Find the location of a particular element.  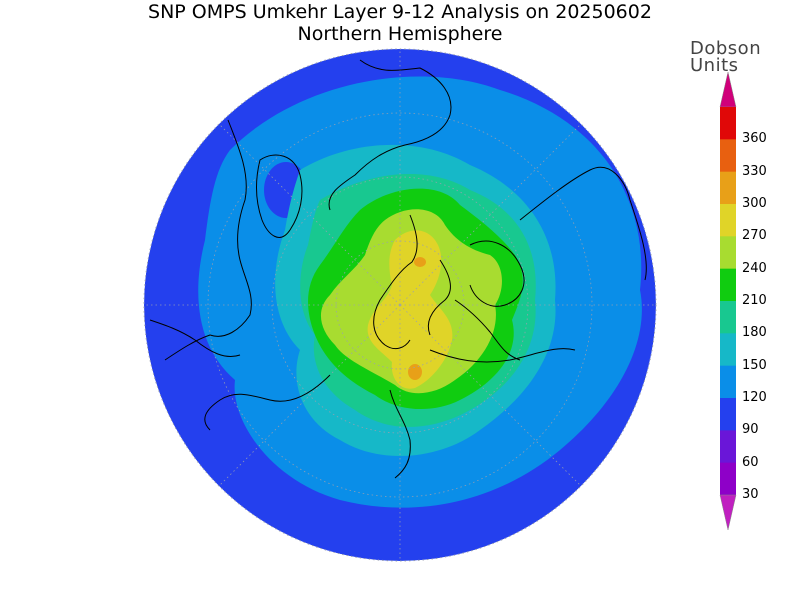

colorbar-tick-label: 180 is located at coordinates (754, 333).